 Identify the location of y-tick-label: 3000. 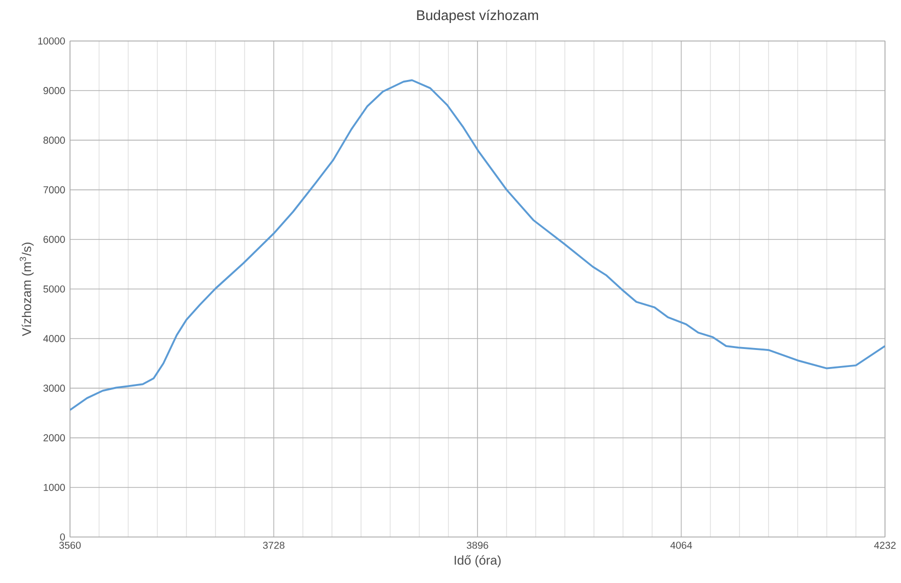
(54, 388).